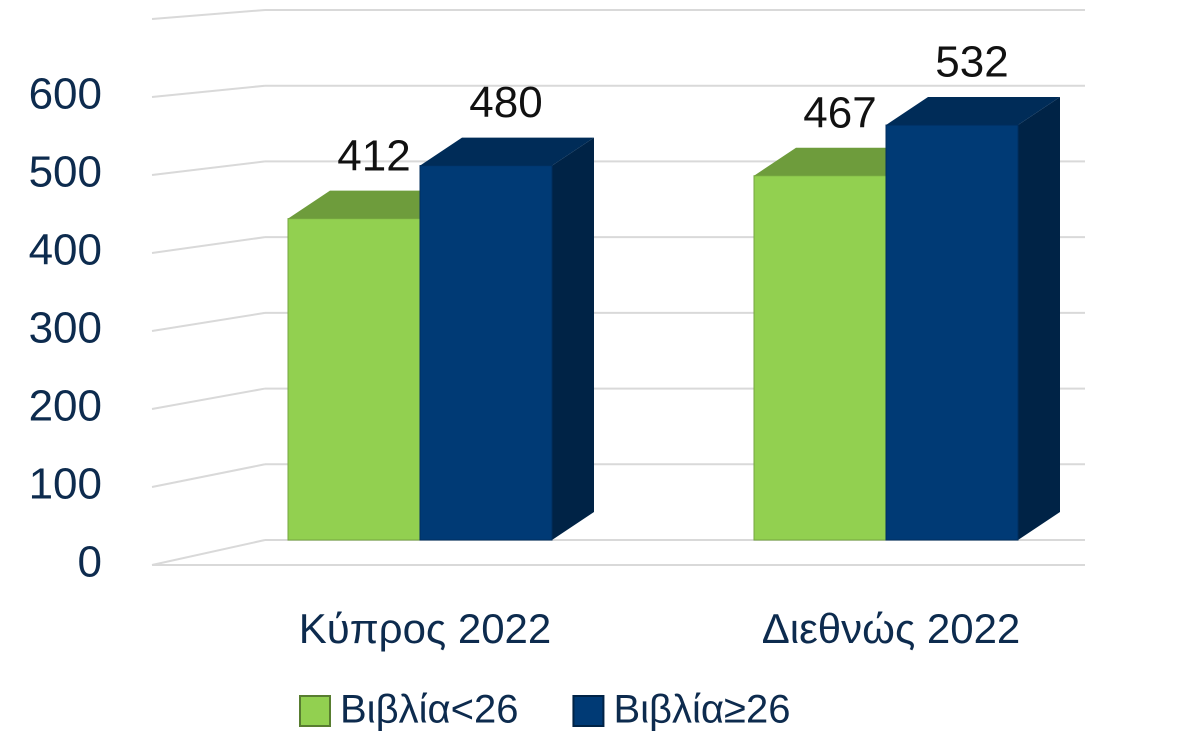 This screenshot has height=737, width=1185. Describe the element at coordinates (505, 102) in the screenshot. I see `data-label: 480` at that location.